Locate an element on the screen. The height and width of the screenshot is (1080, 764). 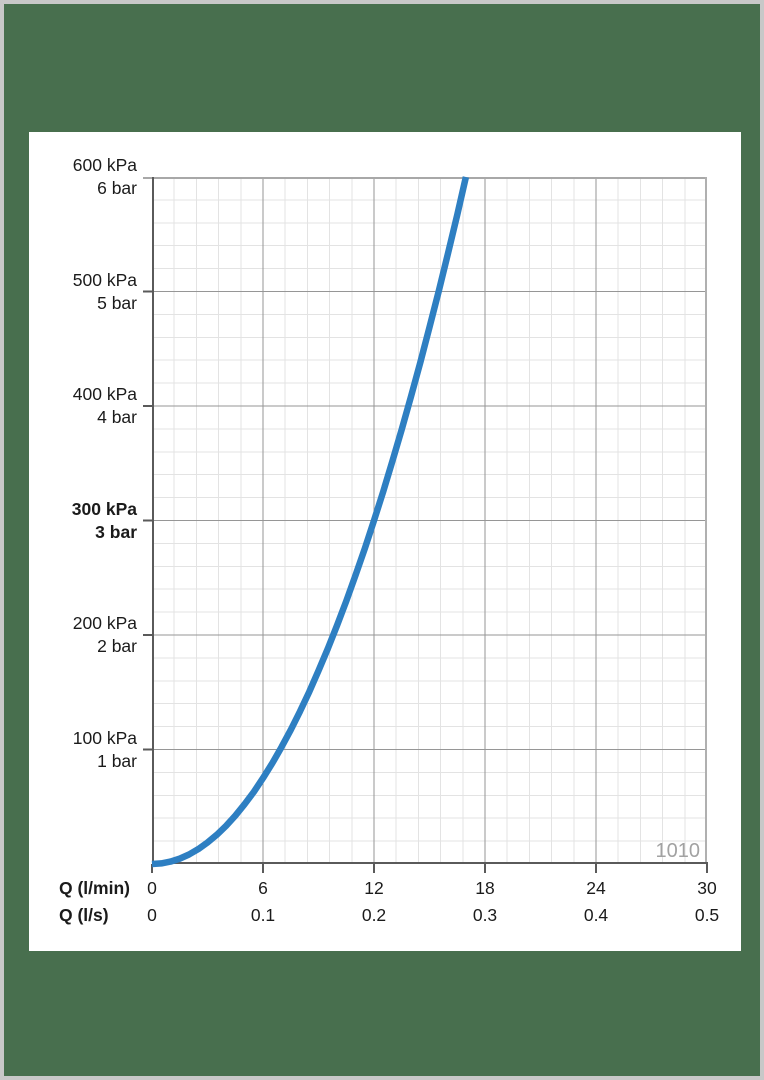
y-axis-kpa-label: 100 kPa is located at coordinates (104, 737).